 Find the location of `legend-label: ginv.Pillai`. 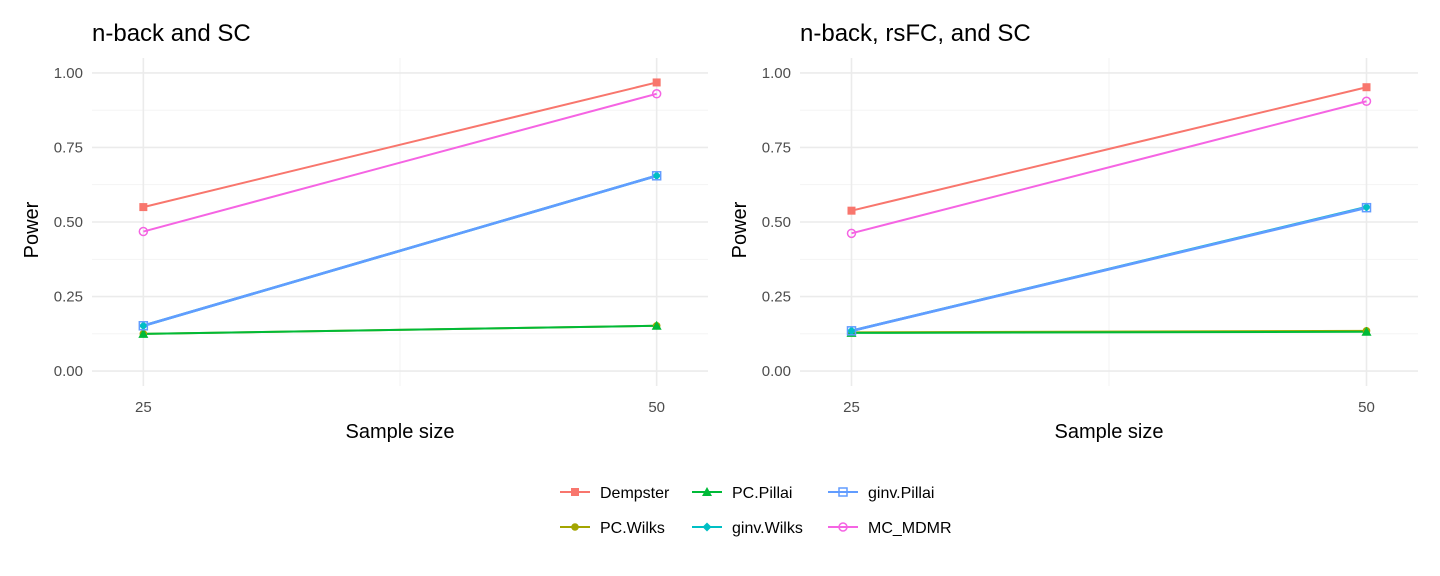

legend-label: ginv.Pillai is located at coordinates (901, 493).